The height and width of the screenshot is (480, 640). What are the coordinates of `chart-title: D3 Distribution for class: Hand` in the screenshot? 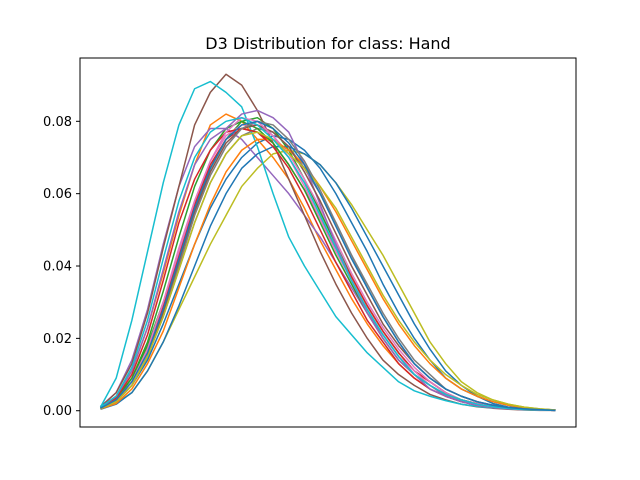 It's located at (327, 43).